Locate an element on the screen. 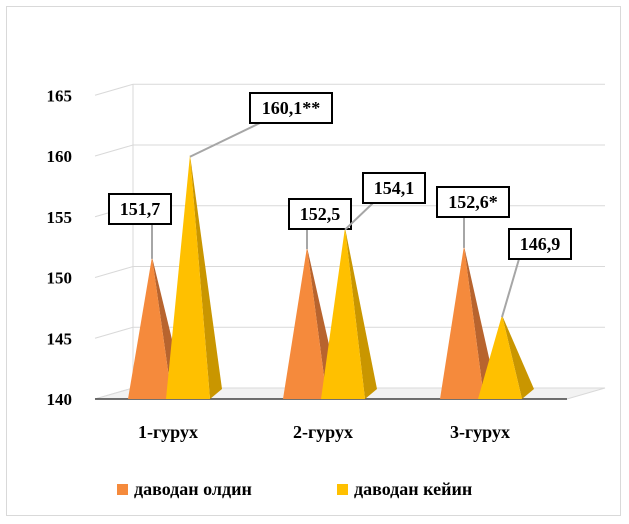 The image size is (629, 524). y-tick-label: 140 is located at coordinates (60, 399).